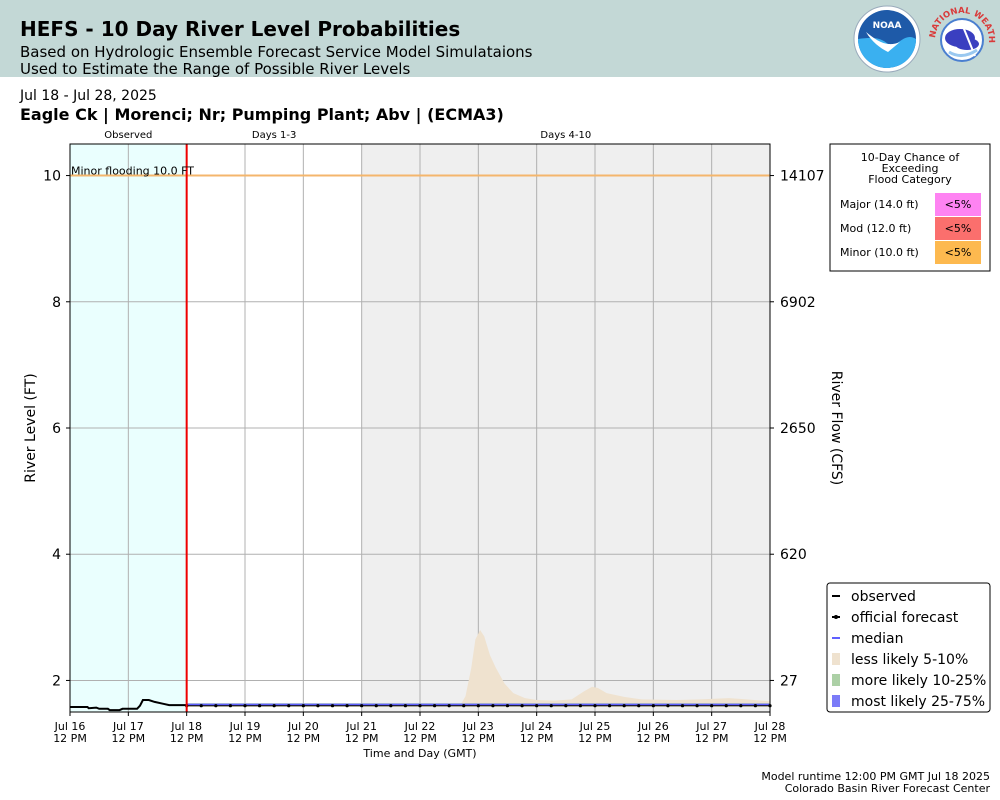 The image size is (1000, 800). What do you see at coordinates (883, 597) in the screenshot?
I see `legend-label: observed` at bounding box center [883, 597].